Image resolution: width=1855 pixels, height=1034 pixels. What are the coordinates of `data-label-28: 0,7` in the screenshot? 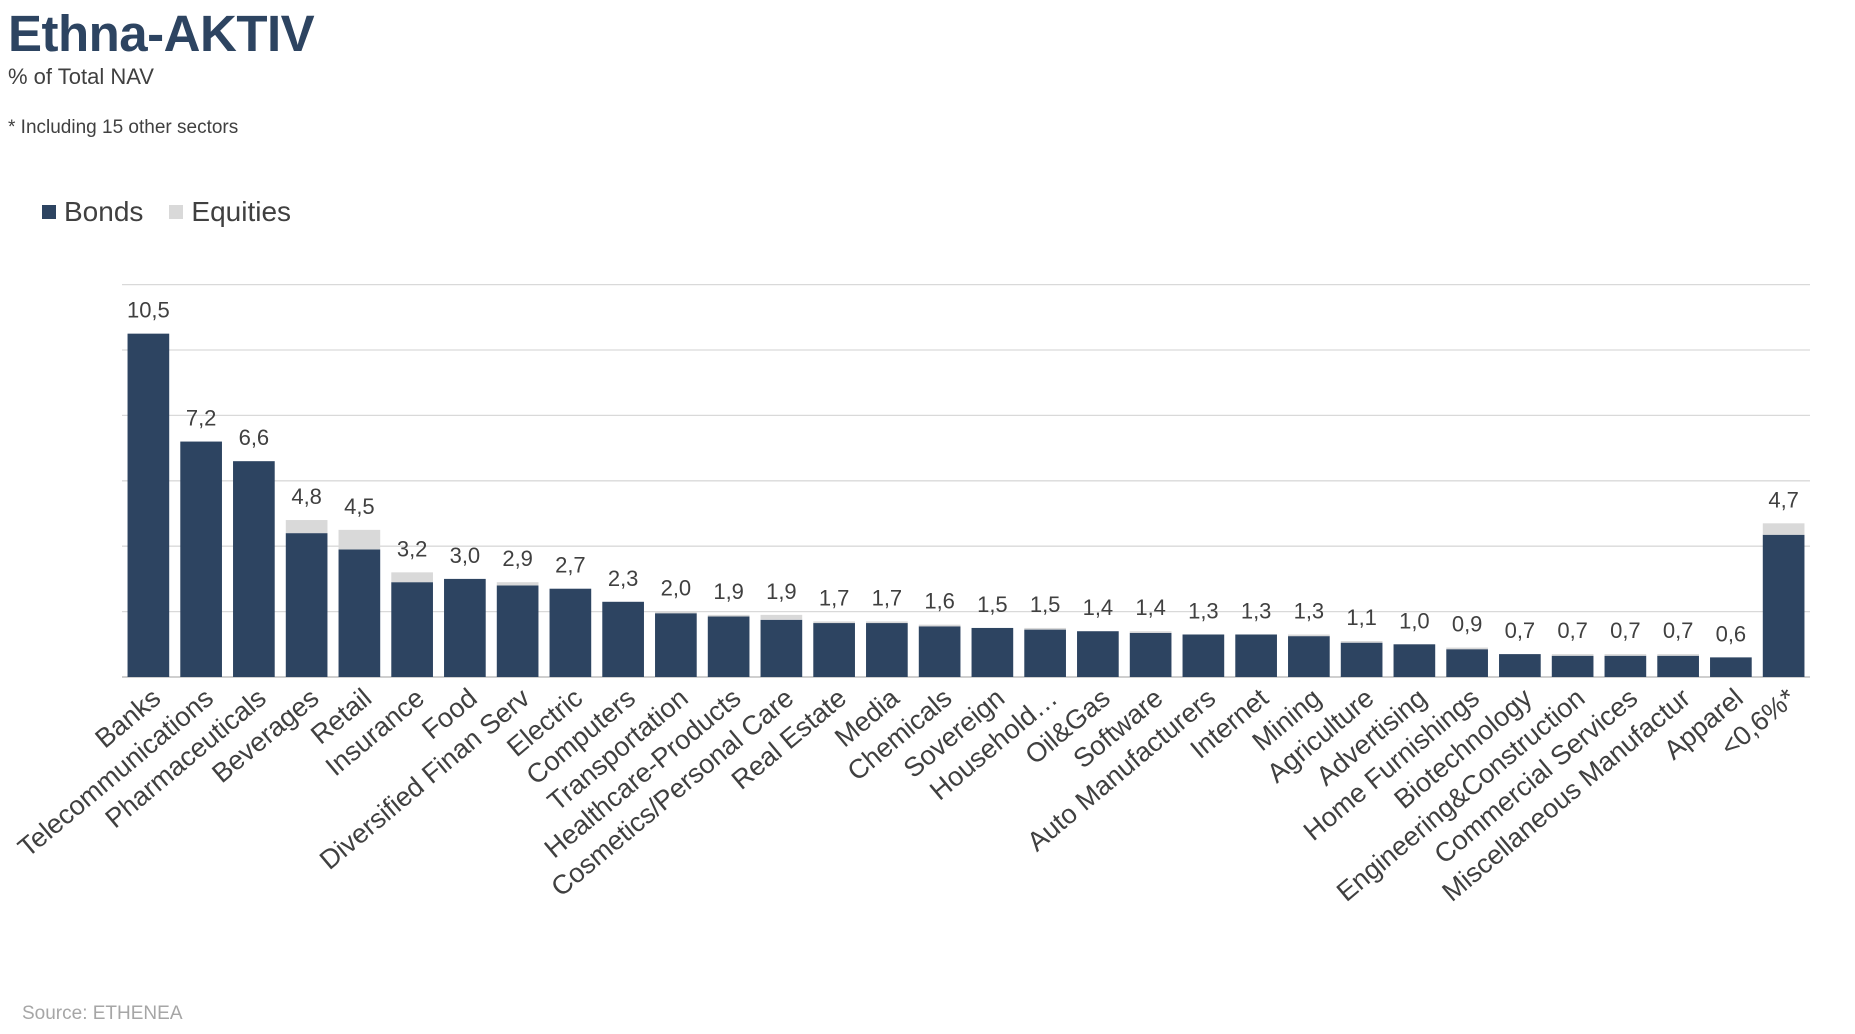 It's located at (1625, 630).